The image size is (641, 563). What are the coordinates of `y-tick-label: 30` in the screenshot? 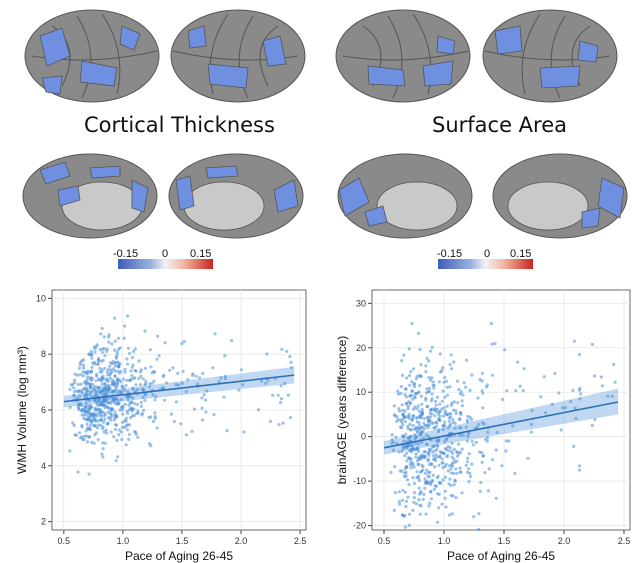 It's located at (361, 303).